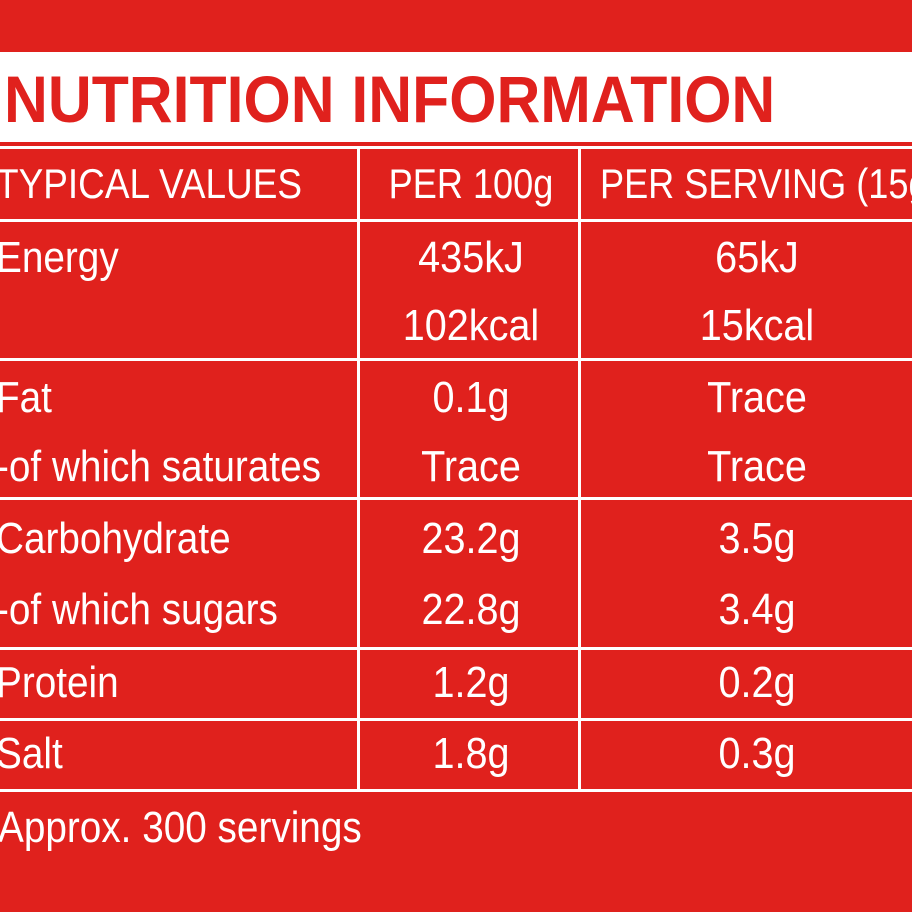  Describe the element at coordinates (757, 753) in the screenshot. I see `salt-per-serving: 0.3g` at that location.